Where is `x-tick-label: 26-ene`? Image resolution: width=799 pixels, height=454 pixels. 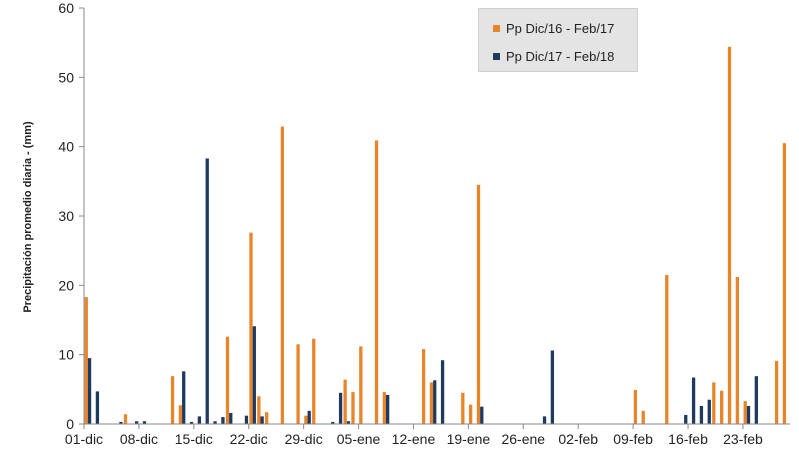
x-tick-label: 26-ene is located at coordinates (523, 439).